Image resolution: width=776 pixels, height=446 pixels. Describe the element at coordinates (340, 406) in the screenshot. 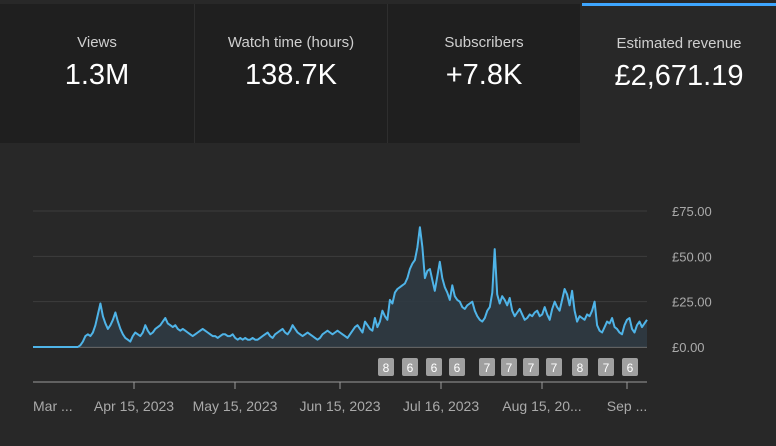

I see `x-tick-label: Jun 15, 2023` at that location.